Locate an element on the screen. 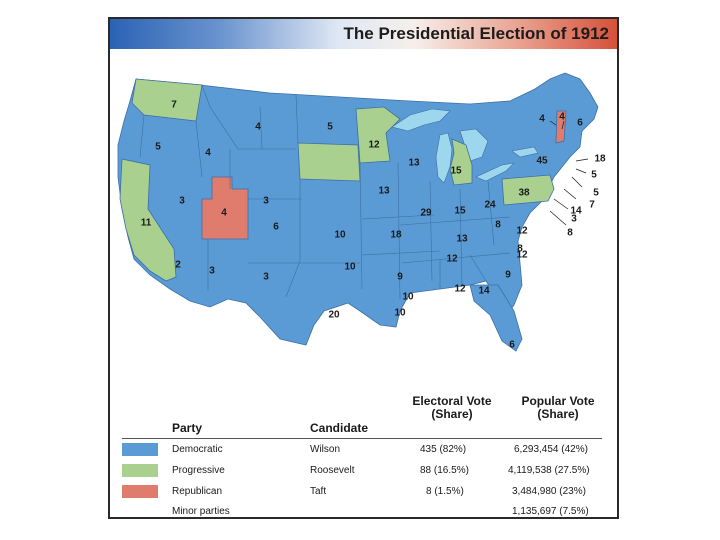 Image resolution: width=720 pixels, height=540 pixels. state-pennsylvania is located at coordinates (528, 190).